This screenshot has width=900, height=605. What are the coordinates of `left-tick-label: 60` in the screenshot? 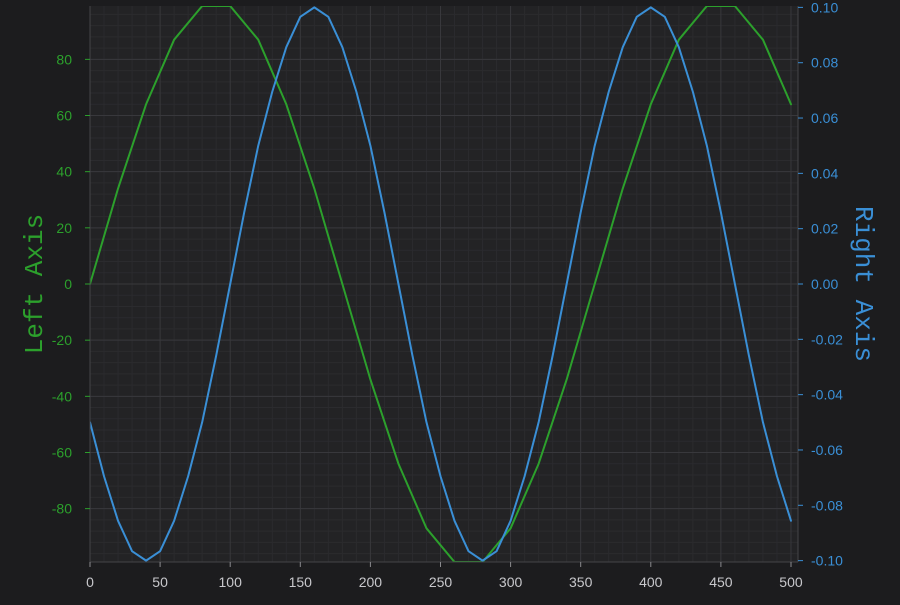 It's located at (64, 116).